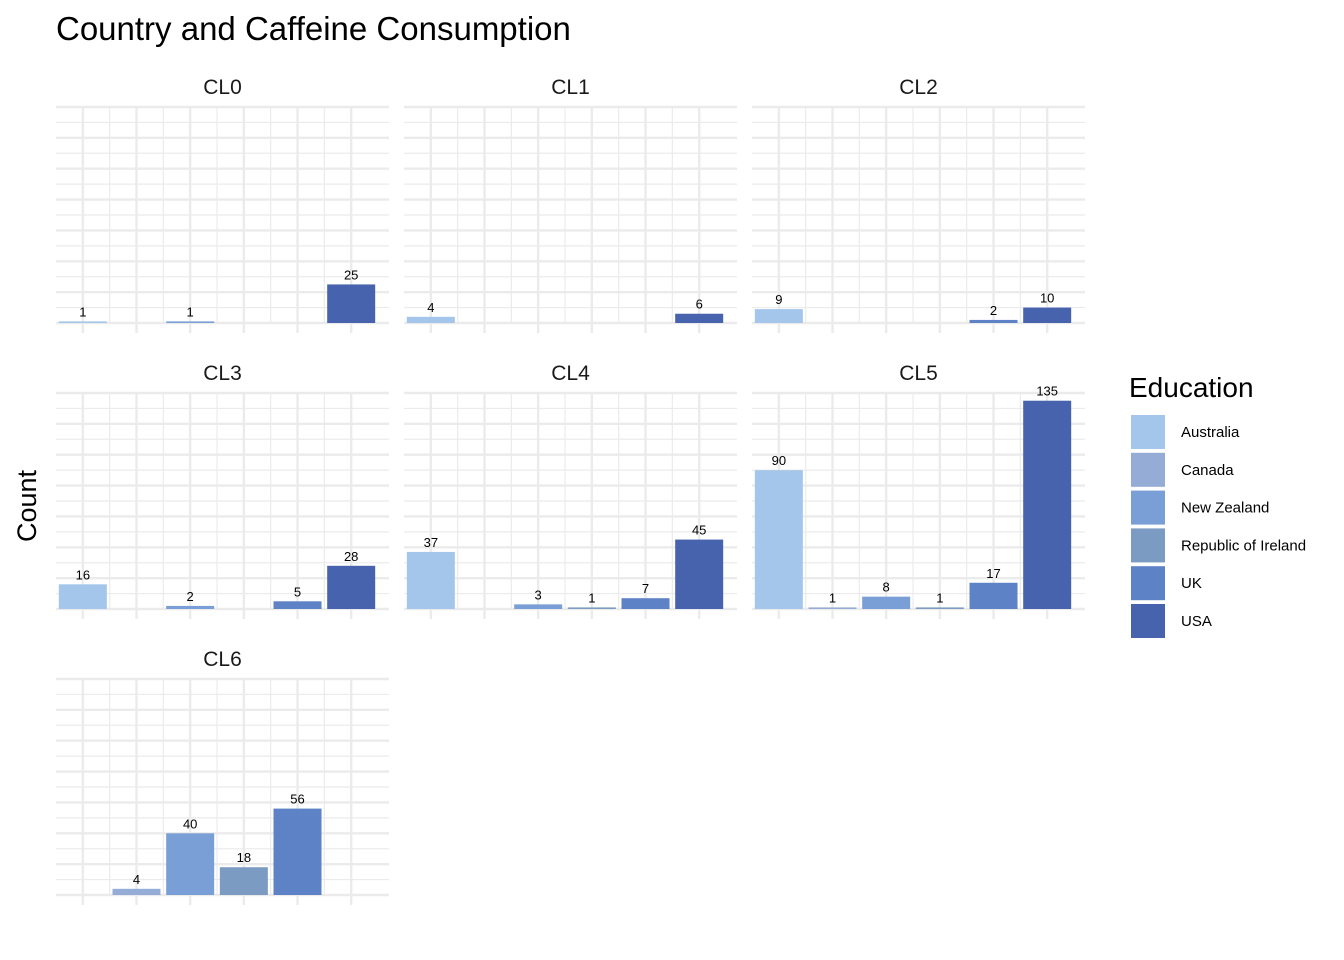  What do you see at coordinates (313, 28) in the screenshot?
I see `chart-title: Country and Caffeine Consumption` at bounding box center [313, 28].